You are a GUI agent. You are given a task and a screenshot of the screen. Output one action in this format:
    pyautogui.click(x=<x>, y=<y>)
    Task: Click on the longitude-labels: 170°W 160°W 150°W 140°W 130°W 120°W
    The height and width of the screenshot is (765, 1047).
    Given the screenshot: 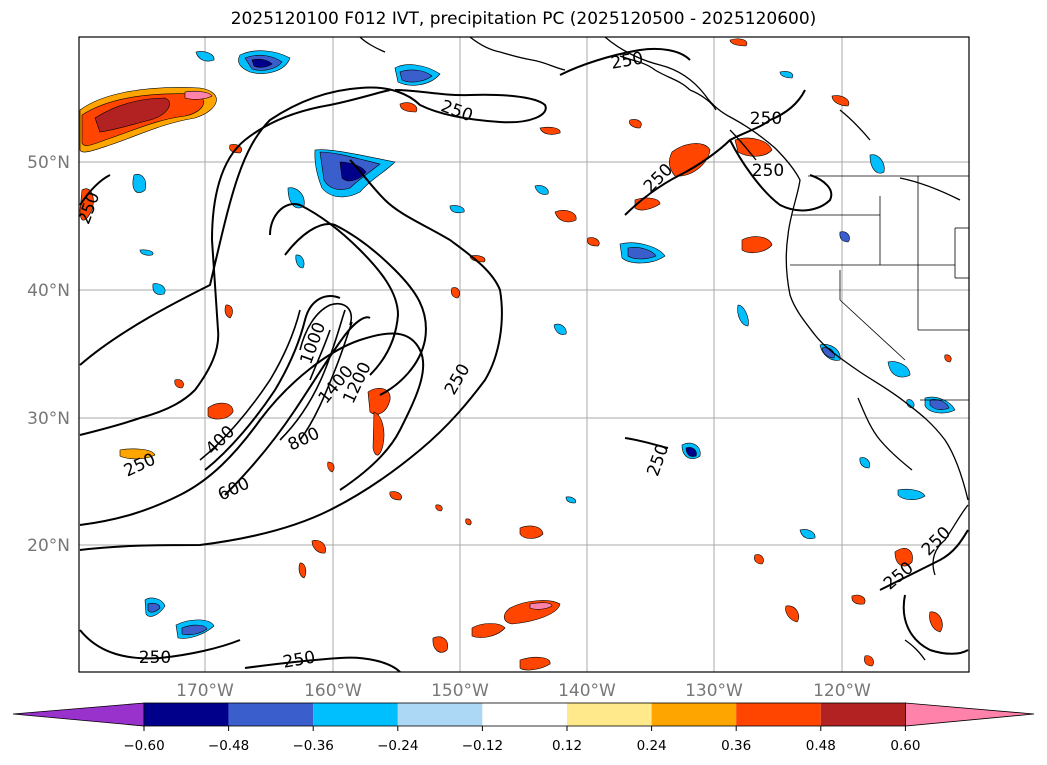 What is the action you would take?
    pyautogui.click(x=523, y=691)
    